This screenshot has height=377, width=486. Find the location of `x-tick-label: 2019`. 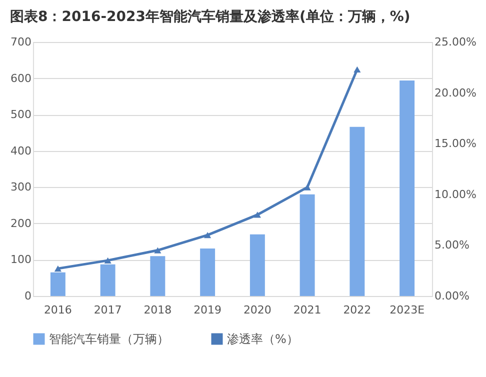

x-tick-label: 2019 is located at coordinates (208, 310).